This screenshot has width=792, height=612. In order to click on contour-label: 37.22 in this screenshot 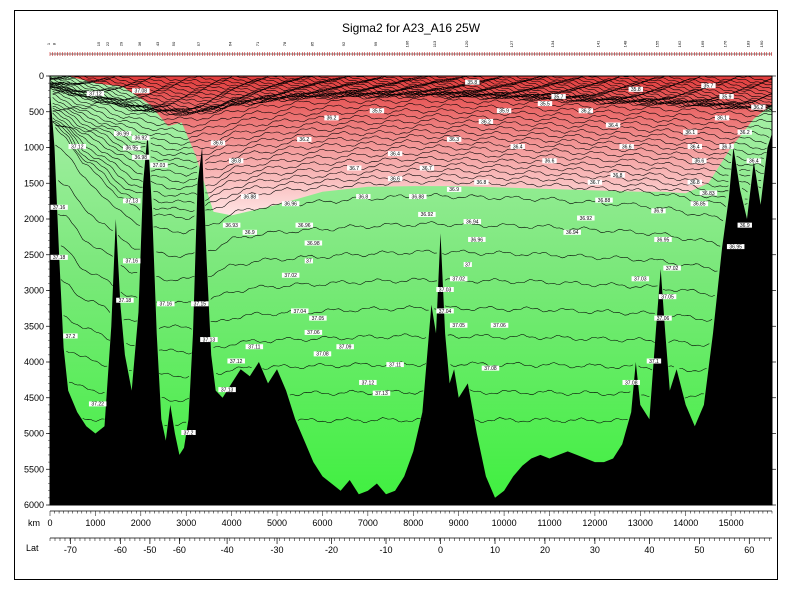, I will do `click(97, 405)`.